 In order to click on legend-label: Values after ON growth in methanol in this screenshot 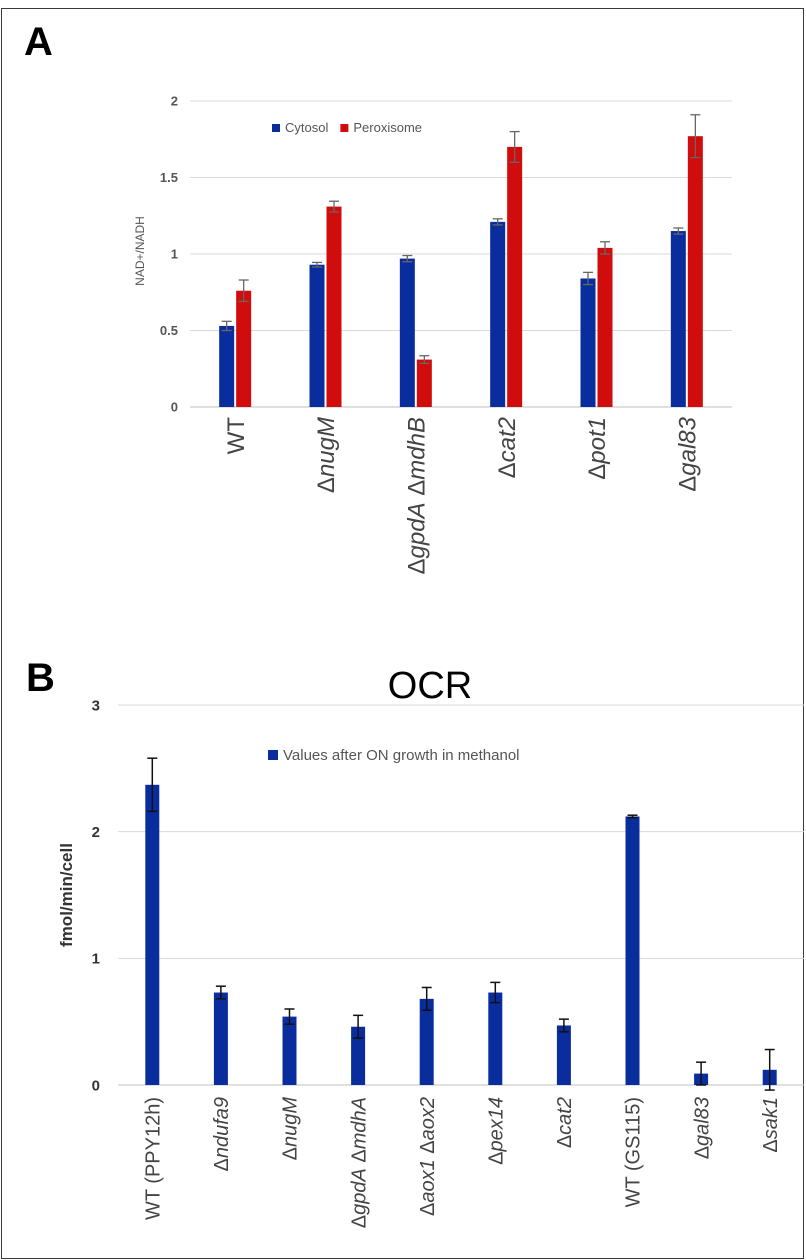, I will do `click(401, 755)`.